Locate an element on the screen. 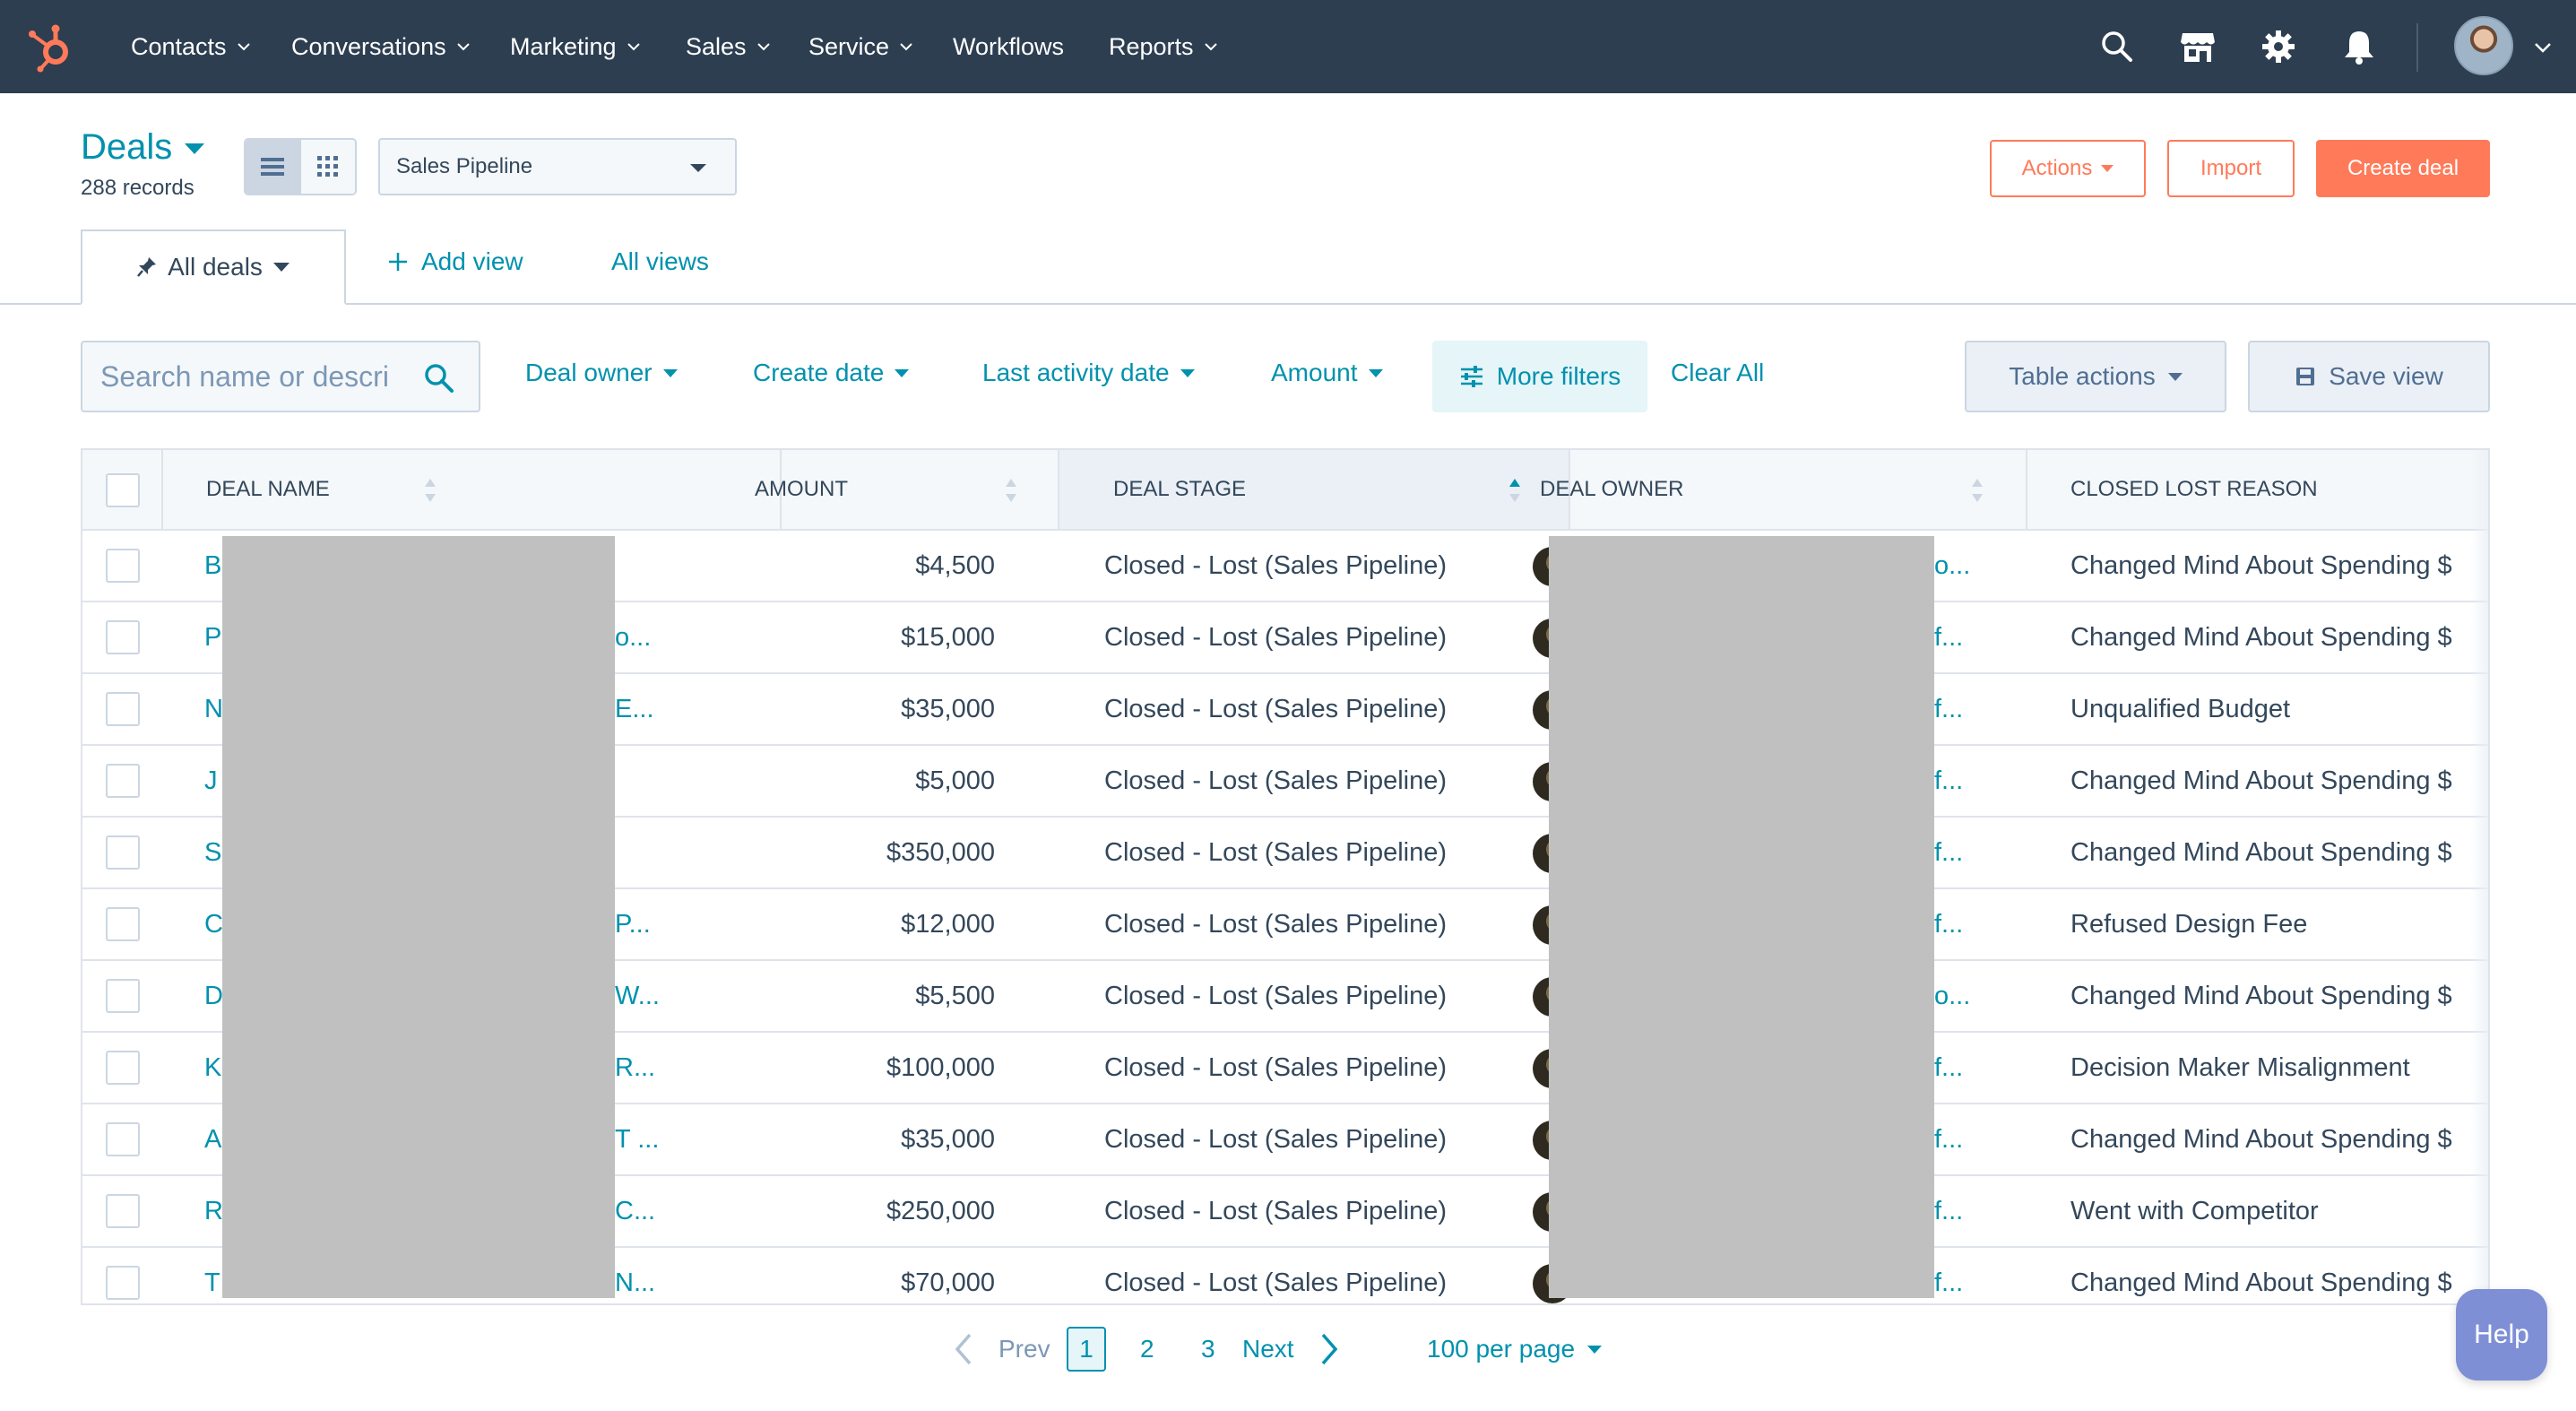 The image size is (2576, 1411). import-button: Import is located at coordinates (2231, 168).